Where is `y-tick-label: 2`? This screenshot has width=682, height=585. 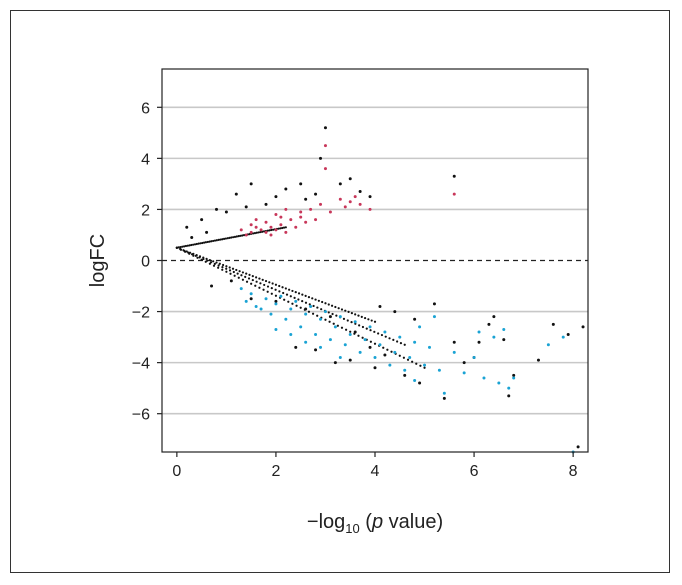
y-tick-label: 2 is located at coordinates (145, 210).